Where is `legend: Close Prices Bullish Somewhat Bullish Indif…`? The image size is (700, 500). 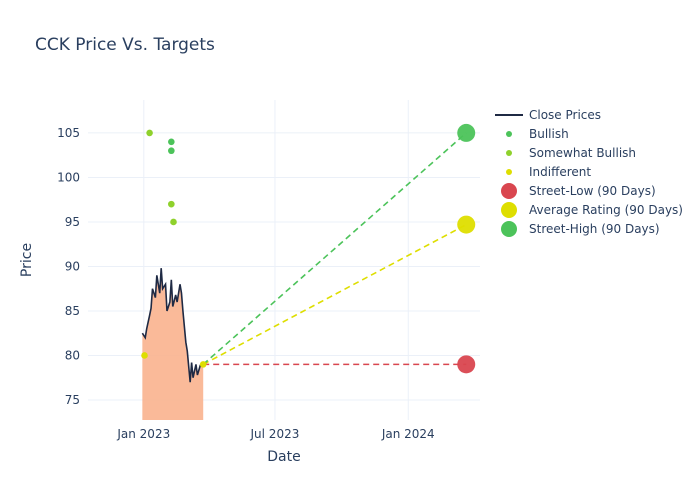 legend: Close Prices Bullish Somewhat Bullish Indif… is located at coordinates (589, 172).